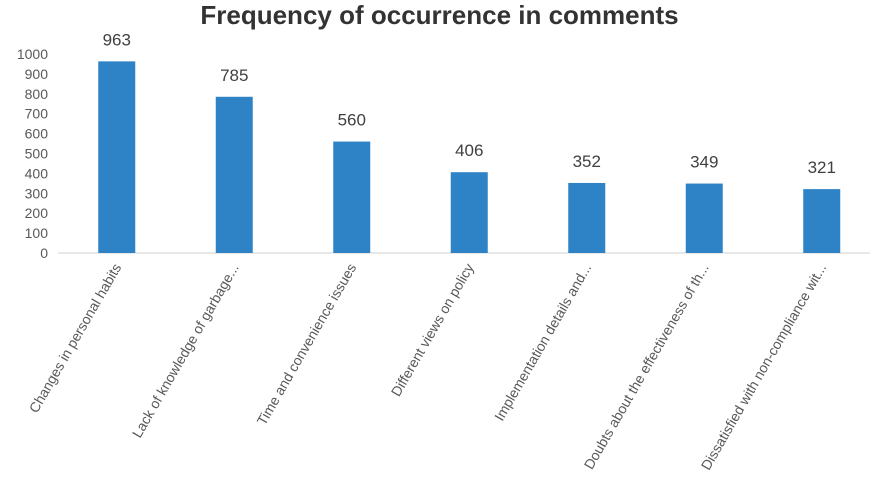 The image size is (879, 477). What do you see at coordinates (432, 330) in the screenshot?
I see `category-label: Different views on policy` at bounding box center [432, 330].